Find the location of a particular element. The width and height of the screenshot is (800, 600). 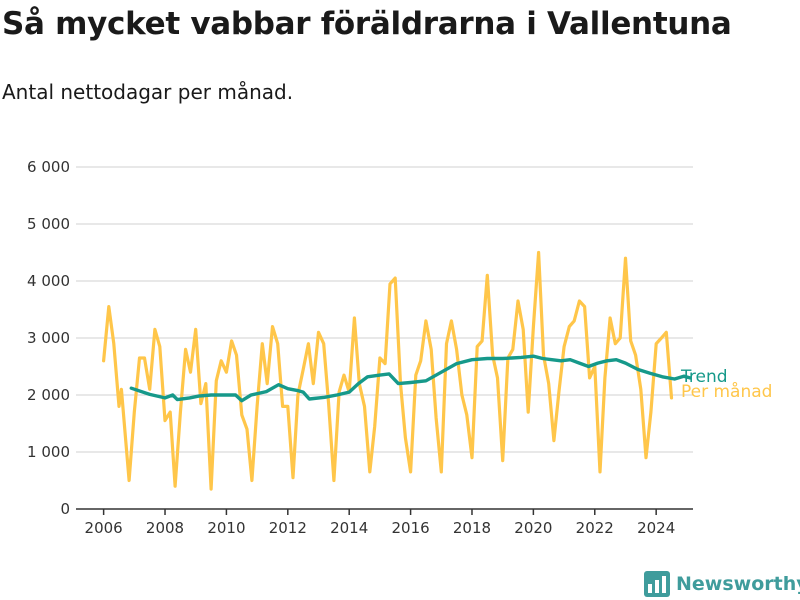

brand-logo: Newsworthy is located at coordinates (722, 584).